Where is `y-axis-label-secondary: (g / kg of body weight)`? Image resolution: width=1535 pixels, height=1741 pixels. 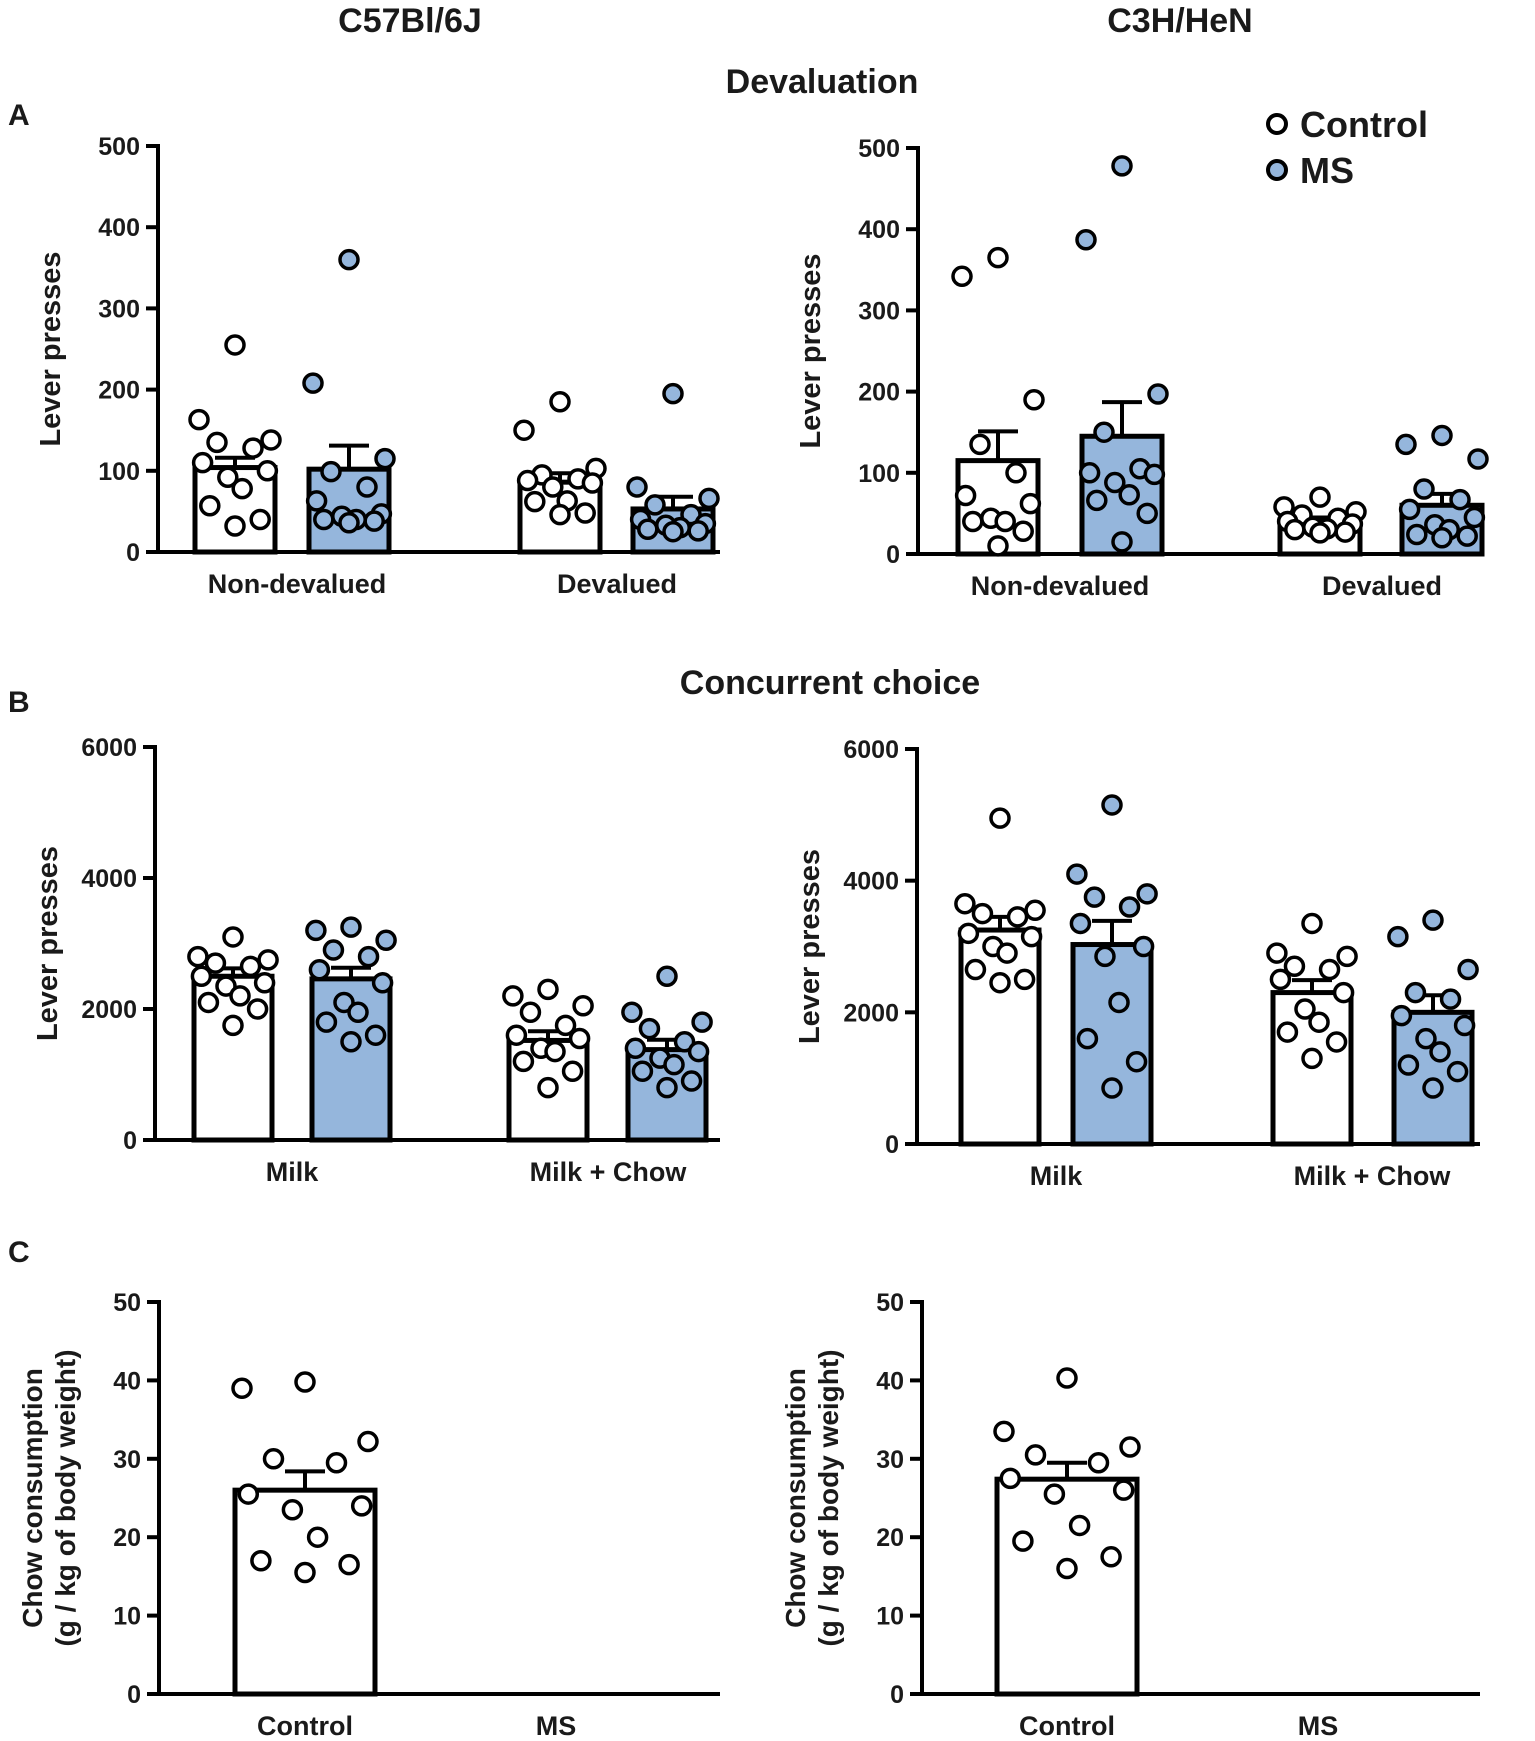 y-axis-label-secondary: (g / kg of body weight) is located at coordinates (828, 1497).